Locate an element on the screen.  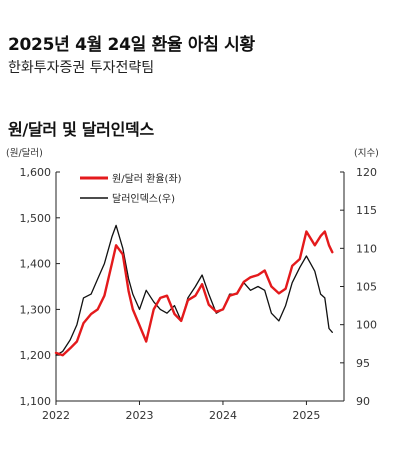
right-axis-ticks: 90 95 100 105 110 115 120 is located at coordinates (358, 287).